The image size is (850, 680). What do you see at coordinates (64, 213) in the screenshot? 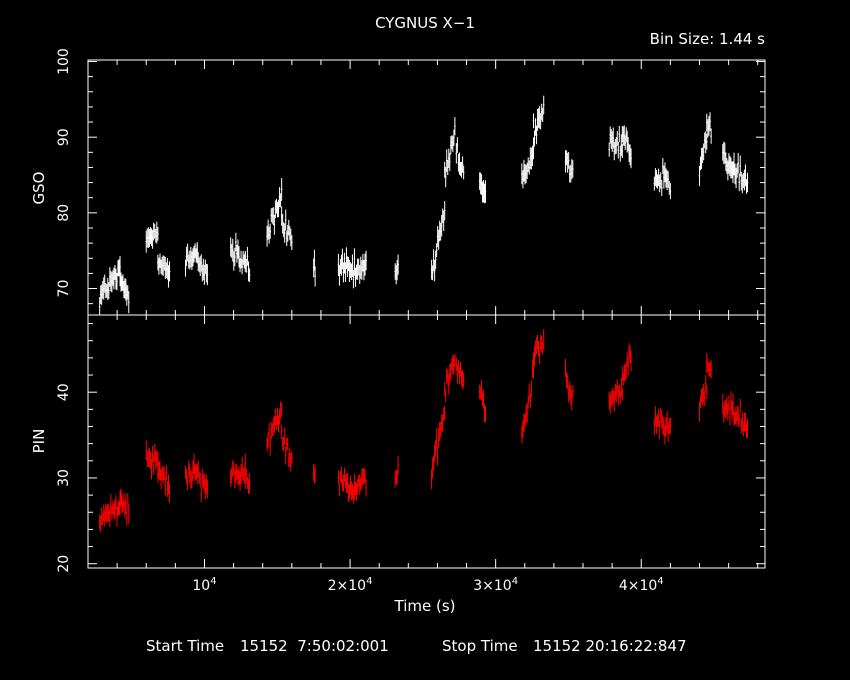
I see `y-tick-label: 80` at bounding box center [64, 213].